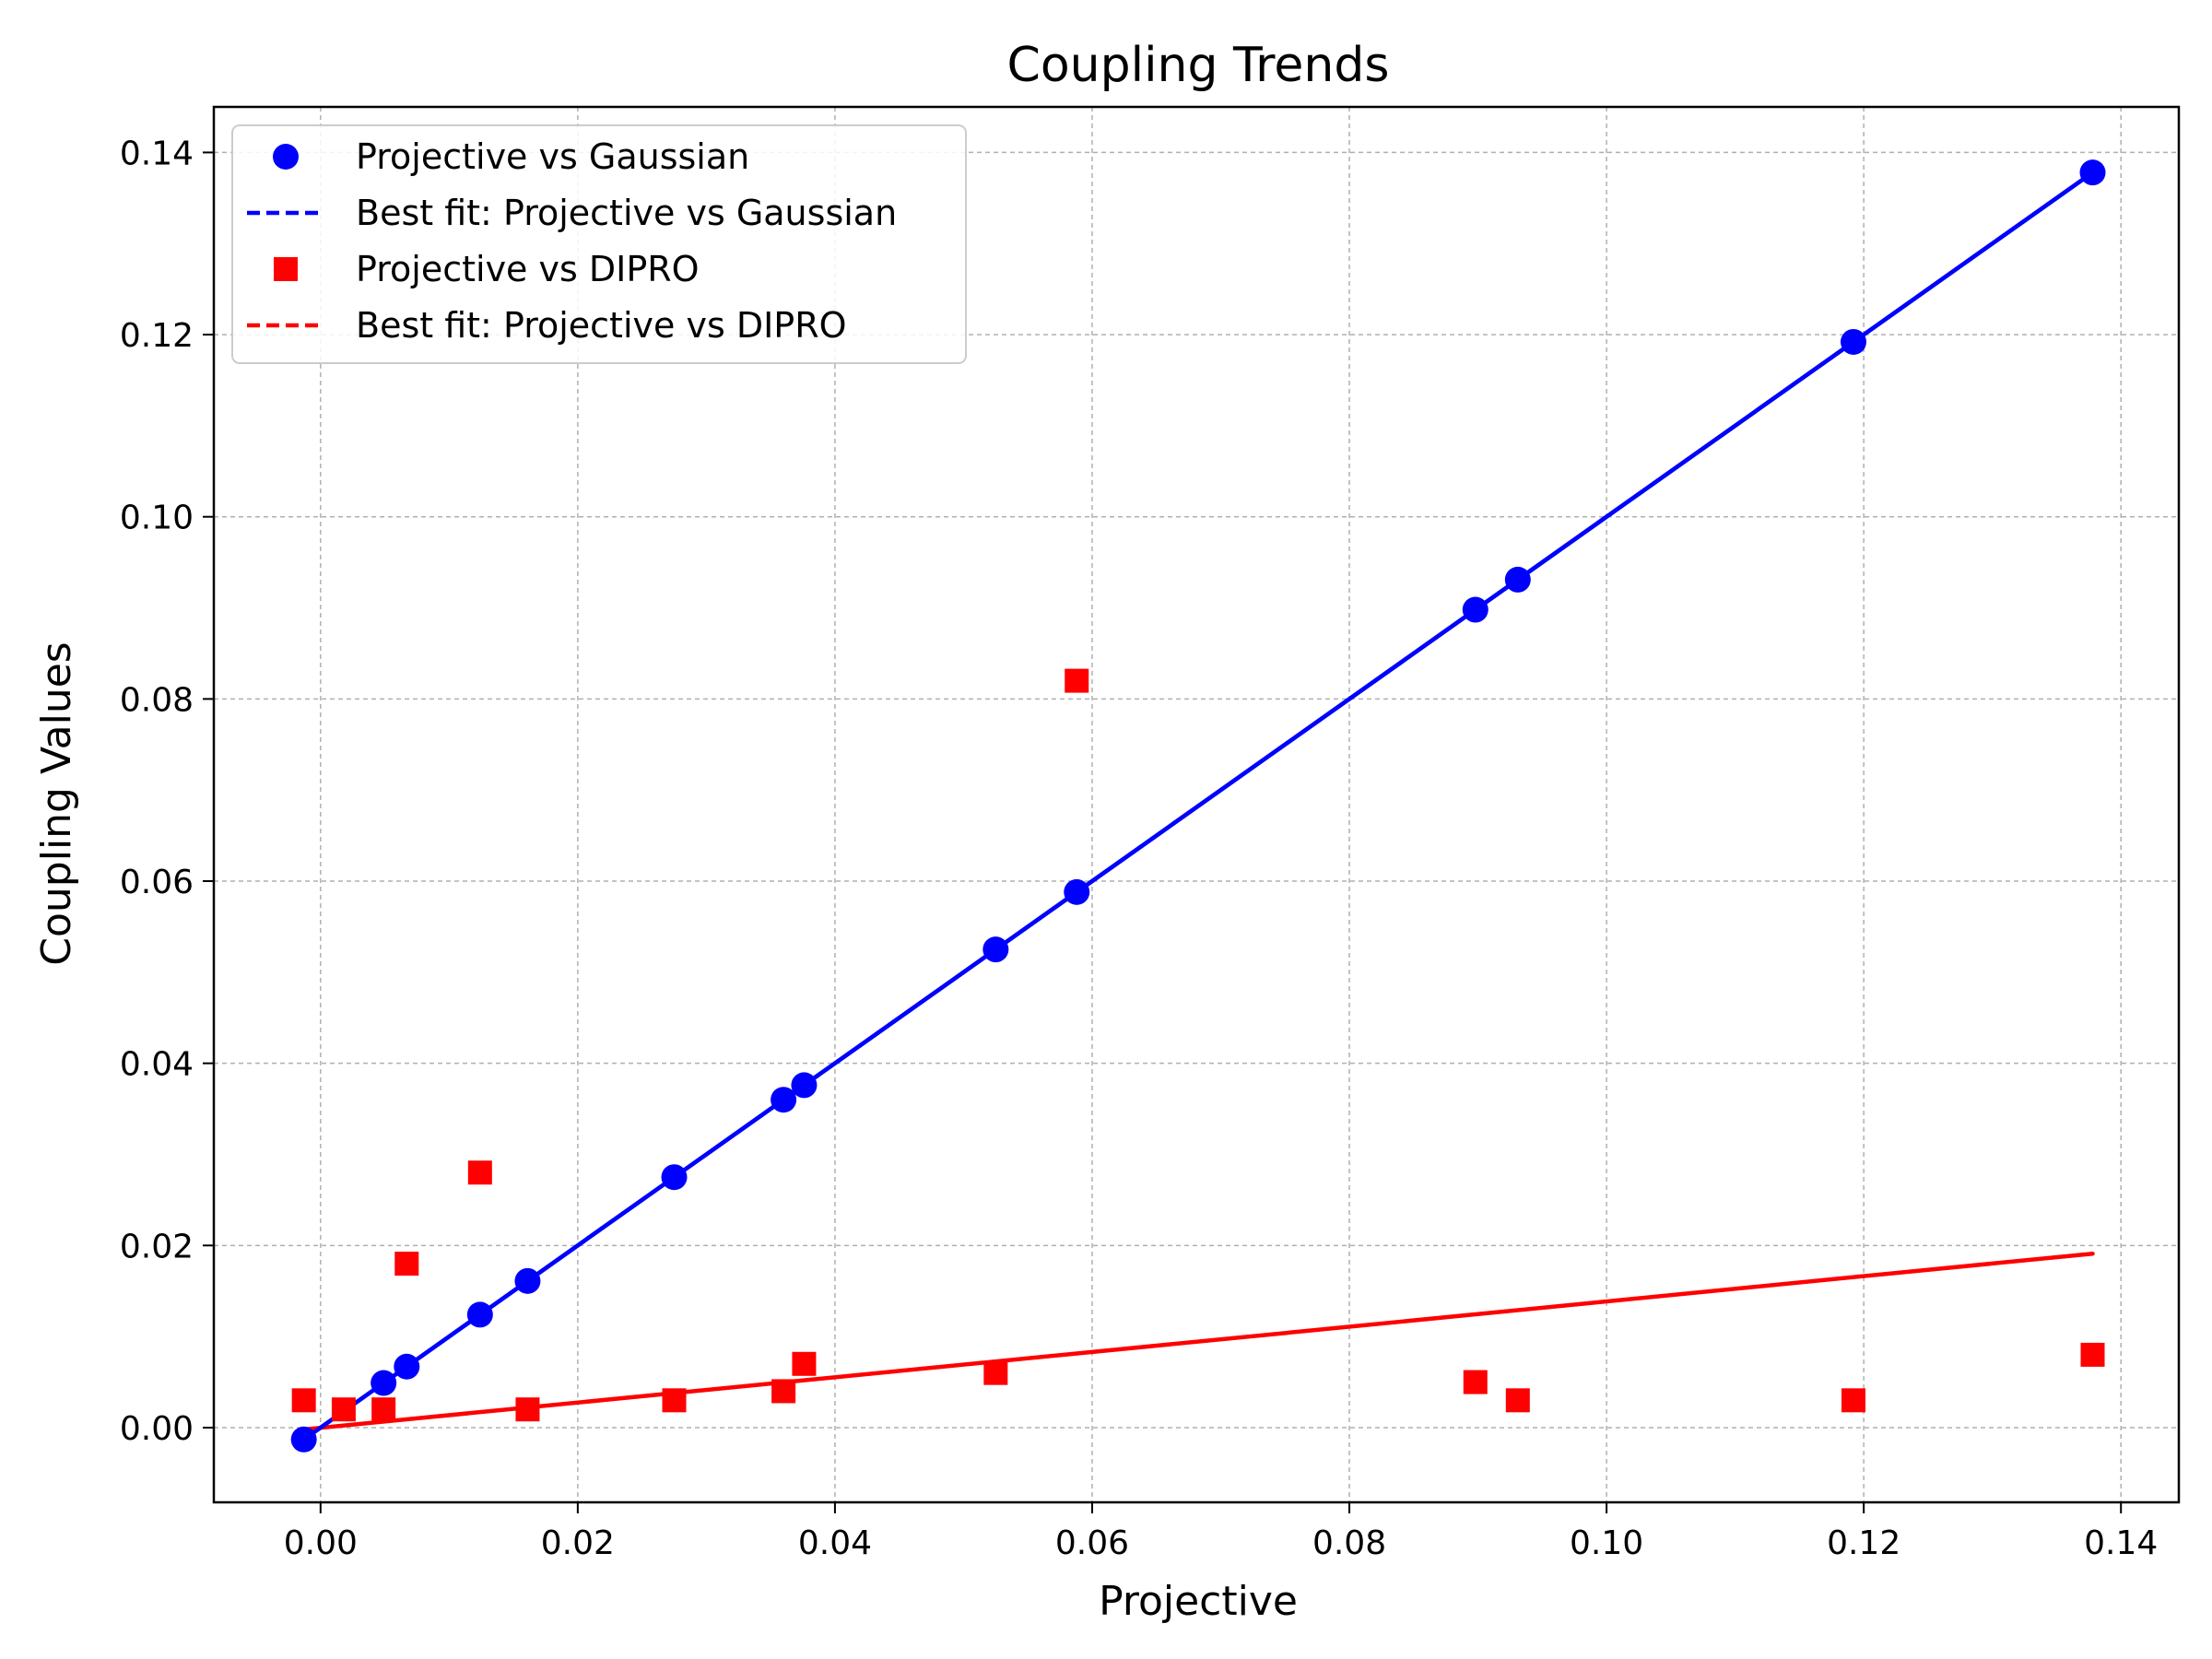 This screenshot has width=2212, height=1659. I want to click on best-fit-line, so click(1198, 1341).